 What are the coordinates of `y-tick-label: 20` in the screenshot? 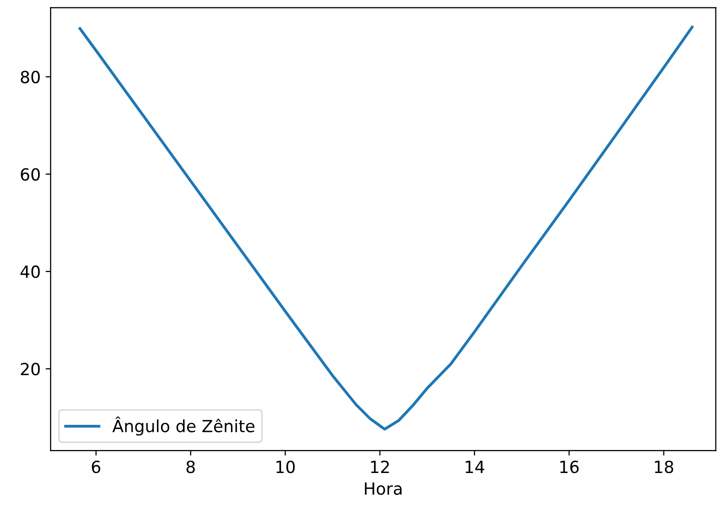 It's located at (30, 369).